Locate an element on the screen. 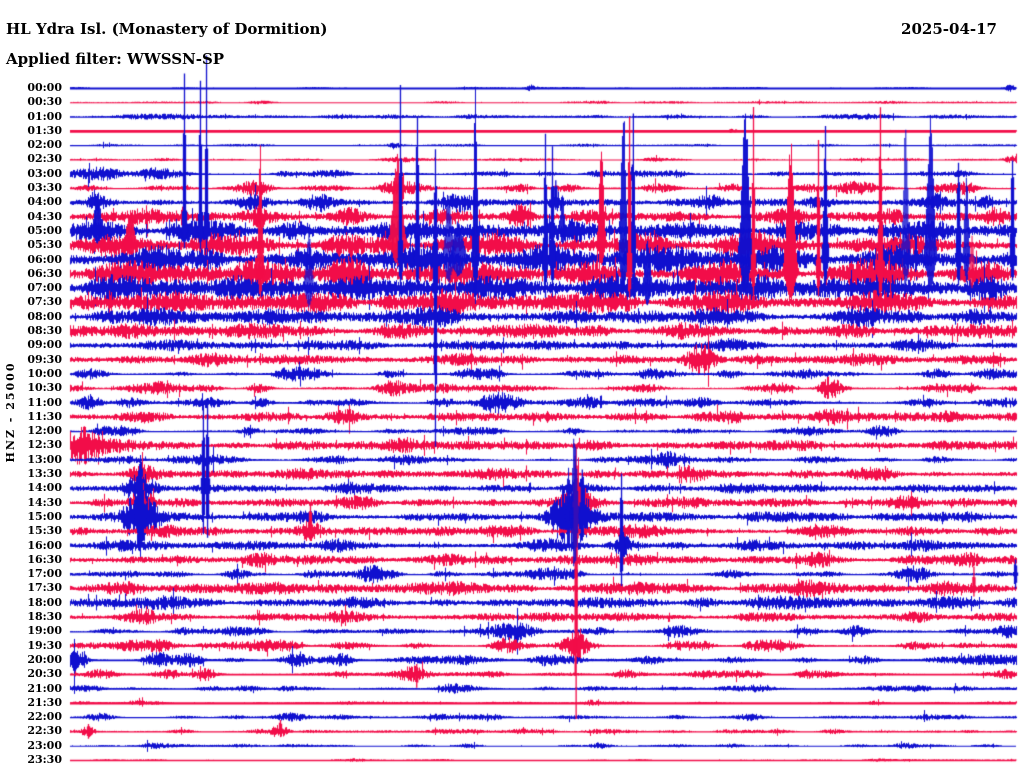 Image resolution: width=1024 pixels, height=780 pixels. time-label-15:30: 15:30 is located at coordinates (44, 531).